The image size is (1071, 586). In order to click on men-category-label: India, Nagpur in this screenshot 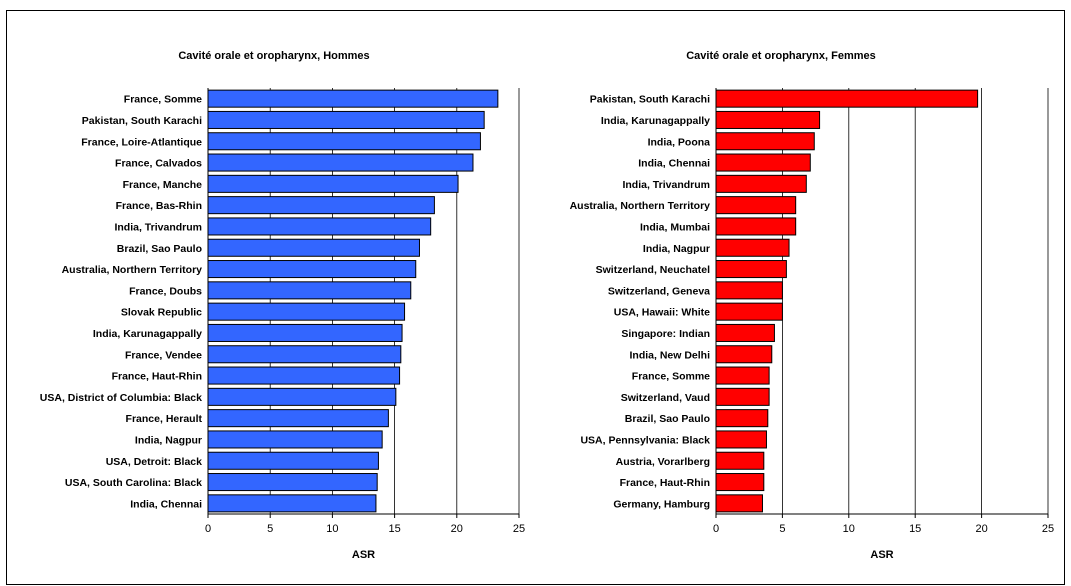, I will do `click(168, 440)`.